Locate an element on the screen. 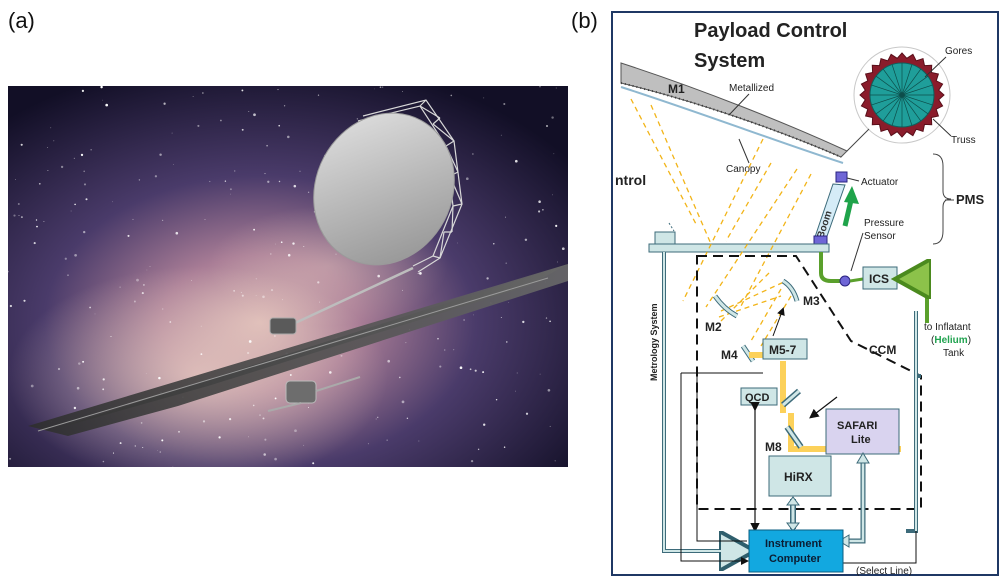  optical-bench is located at coordinates (739, 248).